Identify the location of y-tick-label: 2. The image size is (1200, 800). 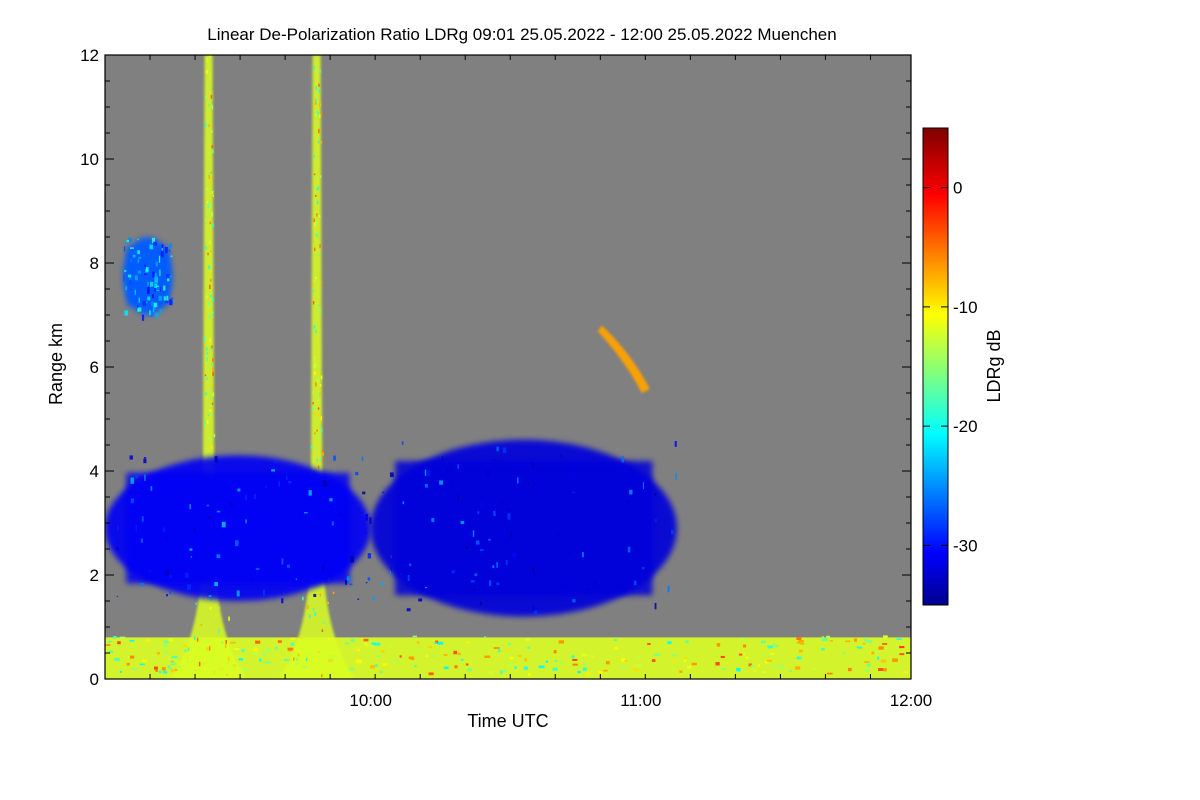
(94, 575).